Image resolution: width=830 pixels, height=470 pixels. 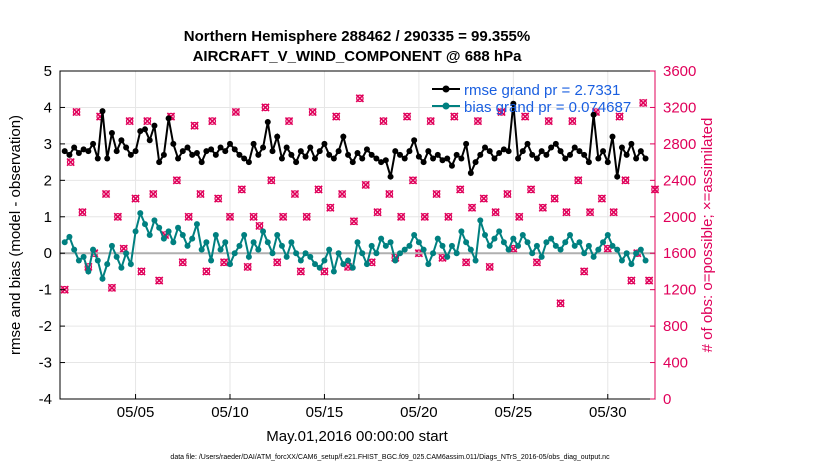 What do you see at coordinates (48, 217) in the screenshot?
I see `y-tick-label: 1` at bounding box center [48, 217].